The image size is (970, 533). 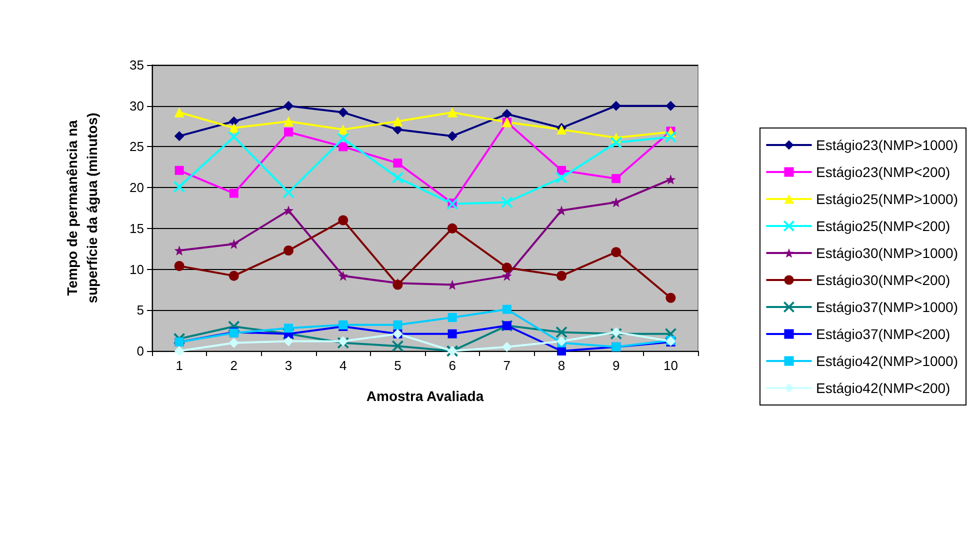 I want to click on legend-label: Estágio25(NMP>1000), so click(x=887, y=199).